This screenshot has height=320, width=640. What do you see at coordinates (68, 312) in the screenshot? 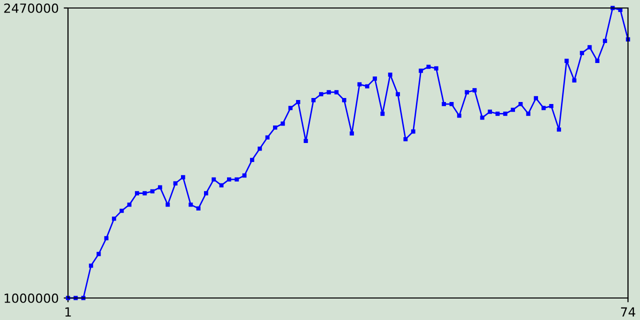
I see `x-tick-label: 1` at bounding box center [68, 312].